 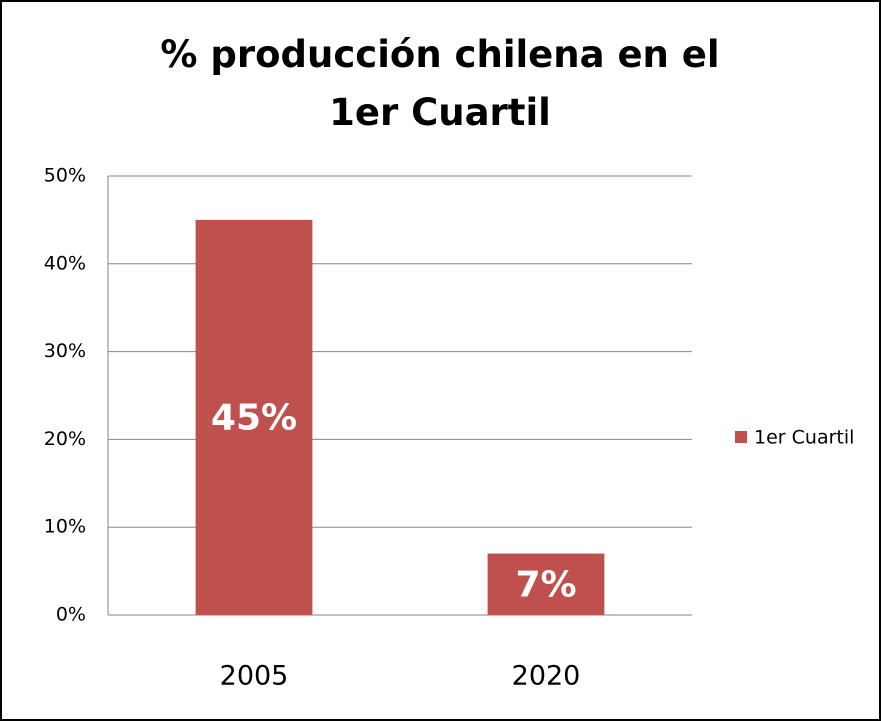 I want to click on y-tick-label: 50%, so click(x=65, y=176).